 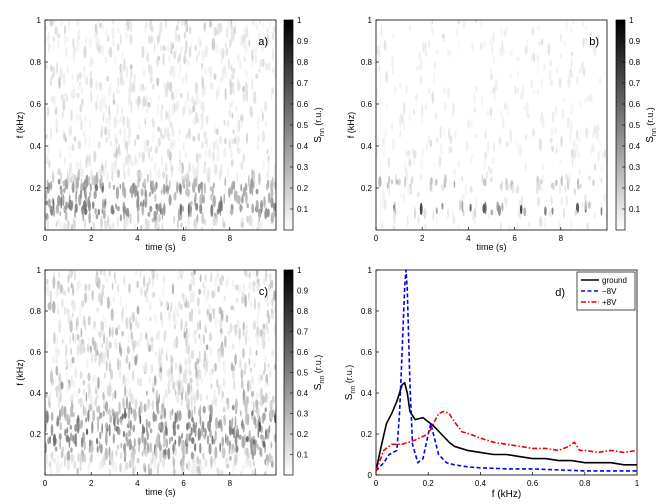 I want to click on y-tick-label: 1, so click(x=370, y=270).